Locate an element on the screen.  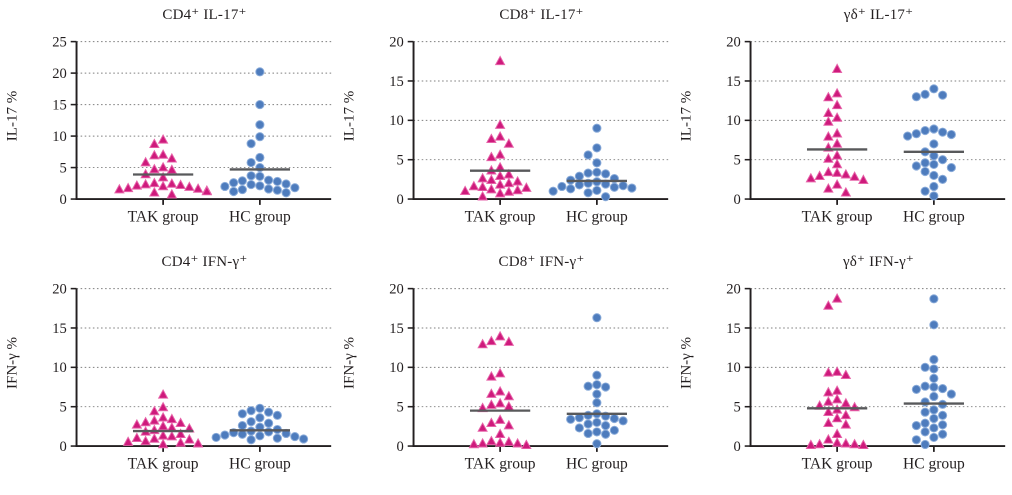
scatter-plot-canvas: 0 5 10 15 20 25 TAK group HC group is located at coordinates (192, 129).